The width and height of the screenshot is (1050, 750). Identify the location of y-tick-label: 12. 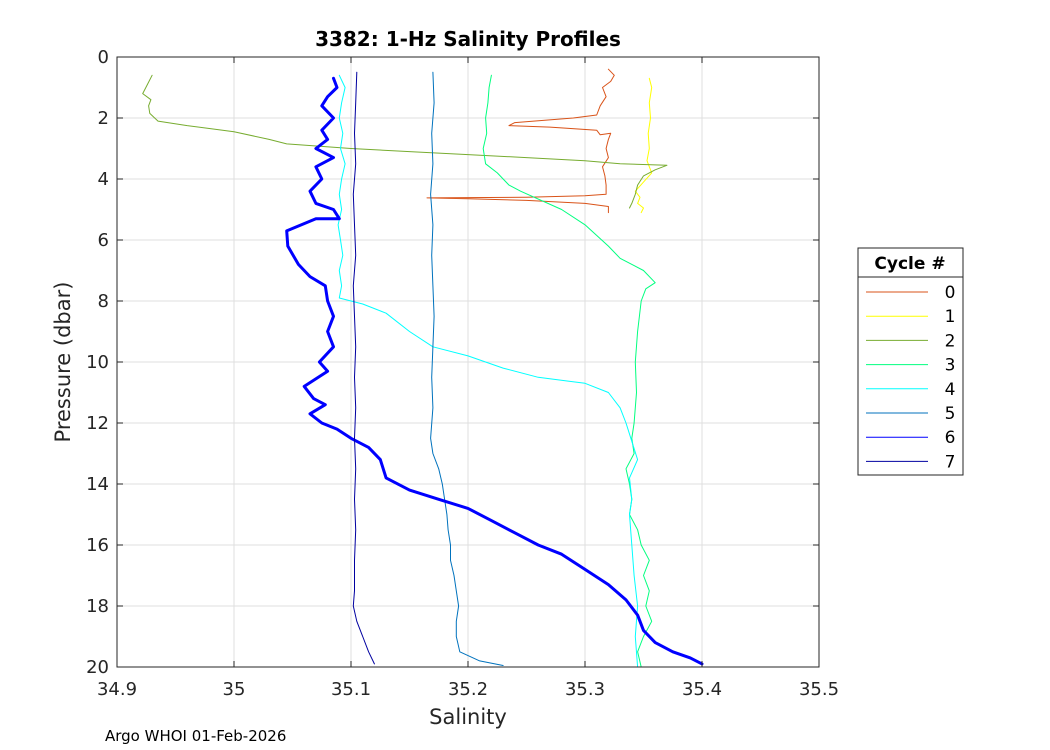
(97, 423).